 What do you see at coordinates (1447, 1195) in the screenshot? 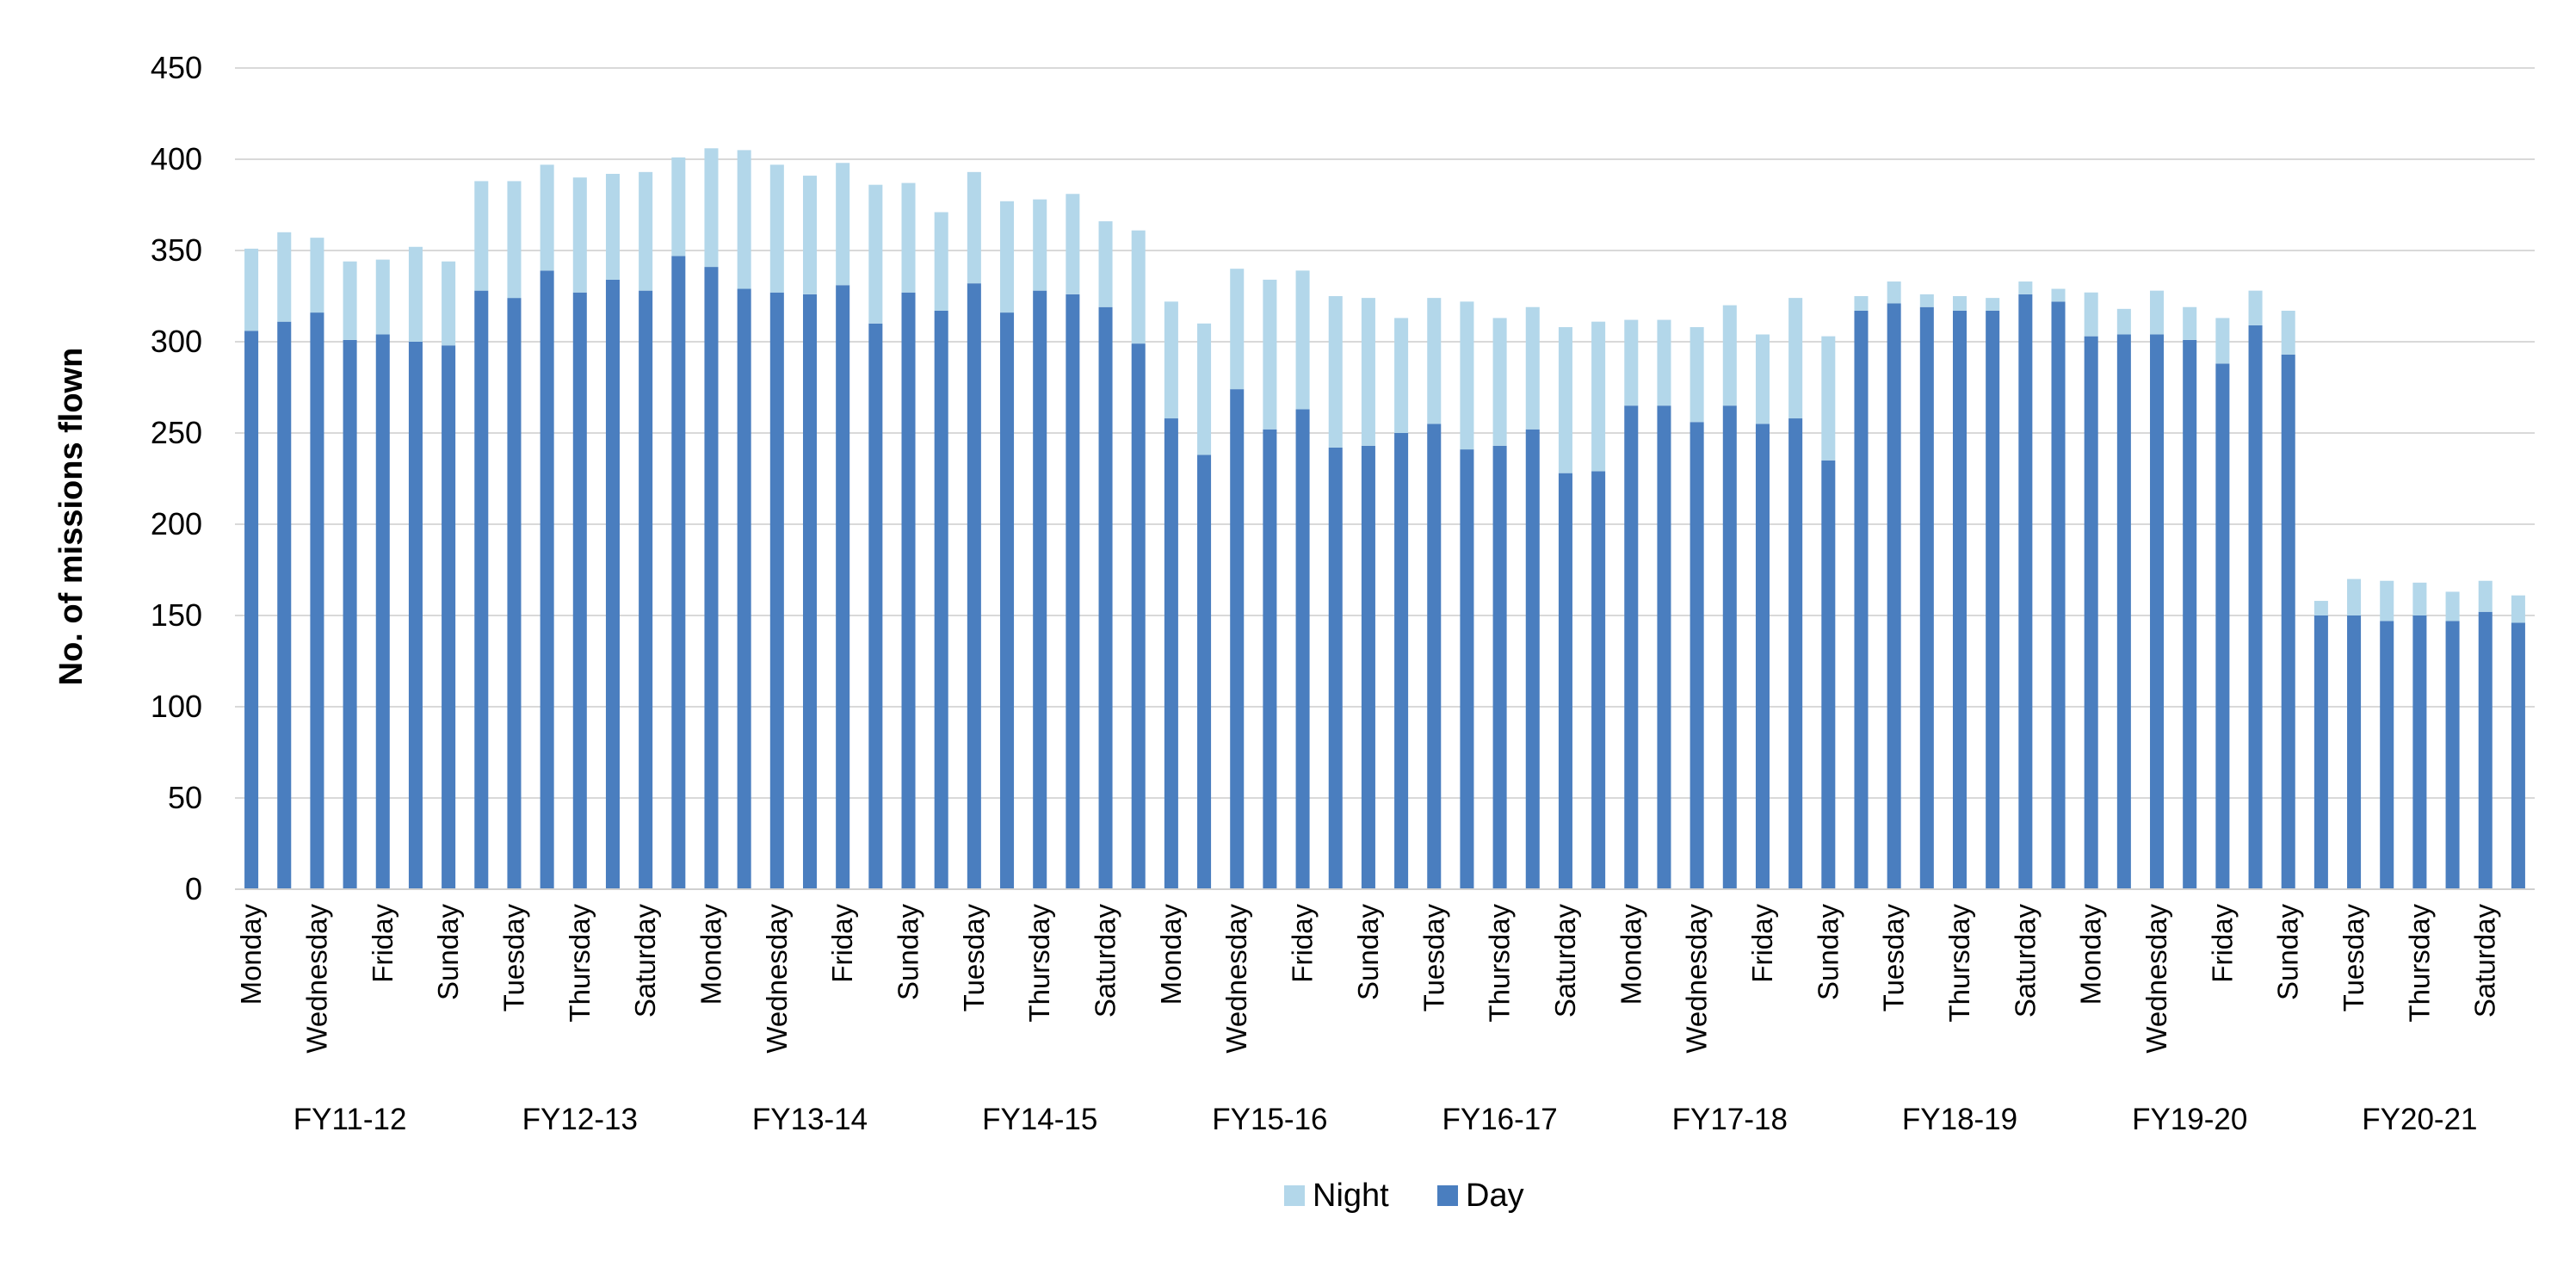
I see `legend-day-swatch` at bounding box center [1447, 1195].